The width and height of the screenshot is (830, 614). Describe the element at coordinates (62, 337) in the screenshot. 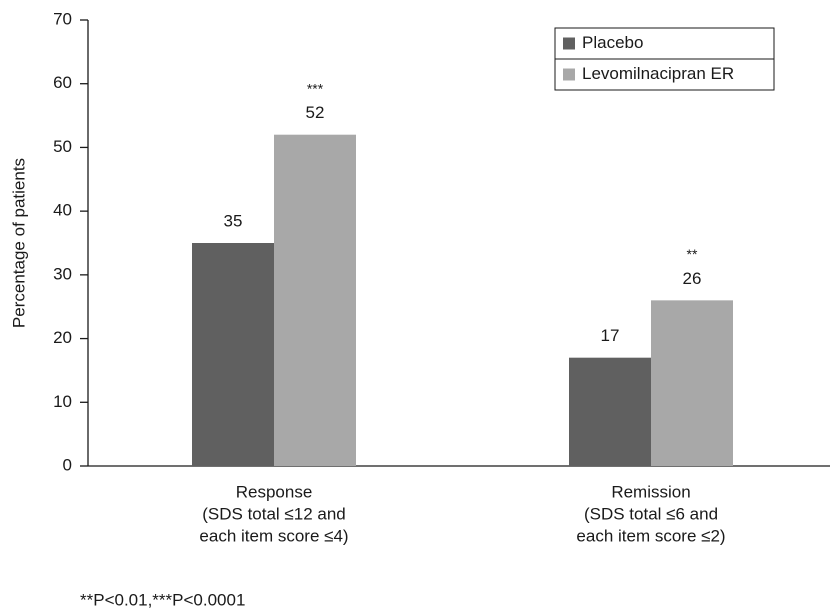

I see `y-tick-label: 20` at that location.